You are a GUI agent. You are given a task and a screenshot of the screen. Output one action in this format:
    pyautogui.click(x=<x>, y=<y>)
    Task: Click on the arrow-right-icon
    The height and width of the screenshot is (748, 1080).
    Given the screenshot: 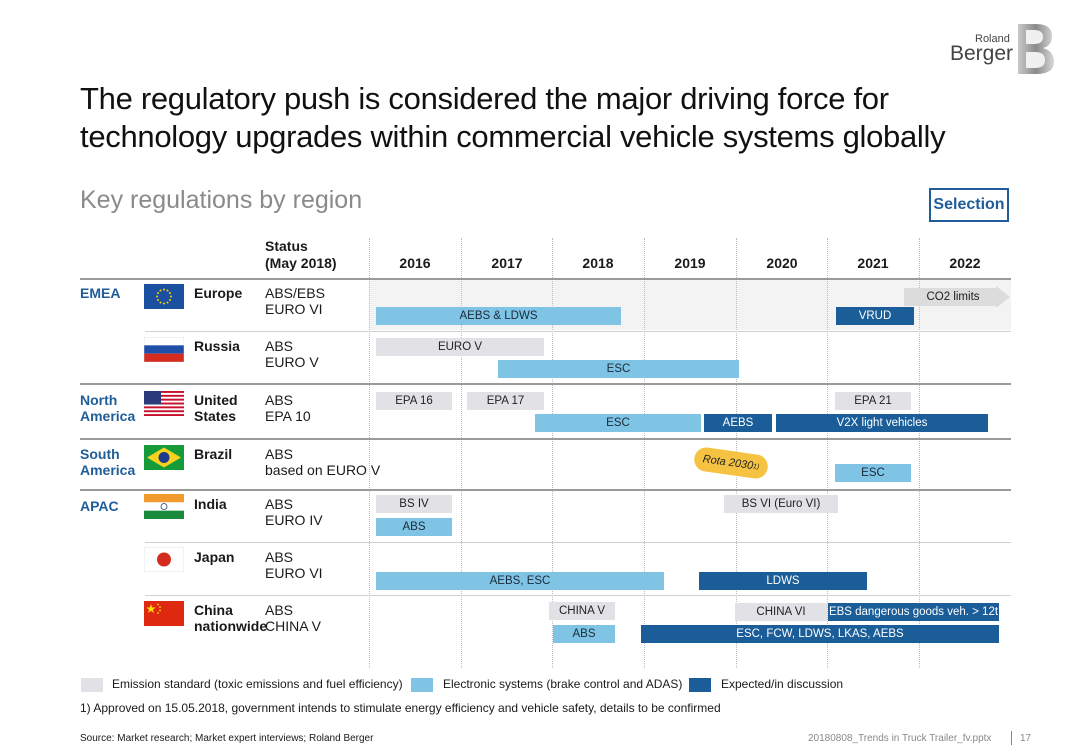 What is the action you would take?
    pyautogui.click(x=957, y=297)
    